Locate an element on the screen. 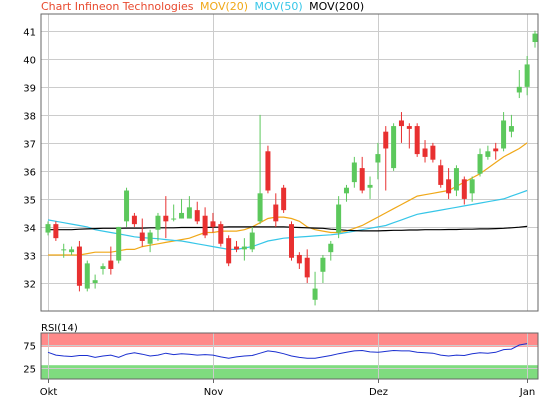 This screenshot has height=400, width=540. mov200-line is located at coordinates (288, 228).